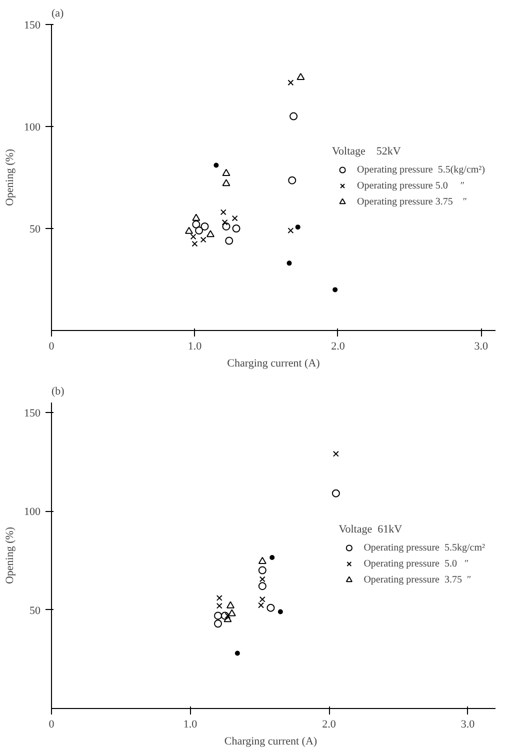 The height and width of the screenshot is (754, 511). I want to click on legend-title: Voltage 52kV, so click(367, 152).